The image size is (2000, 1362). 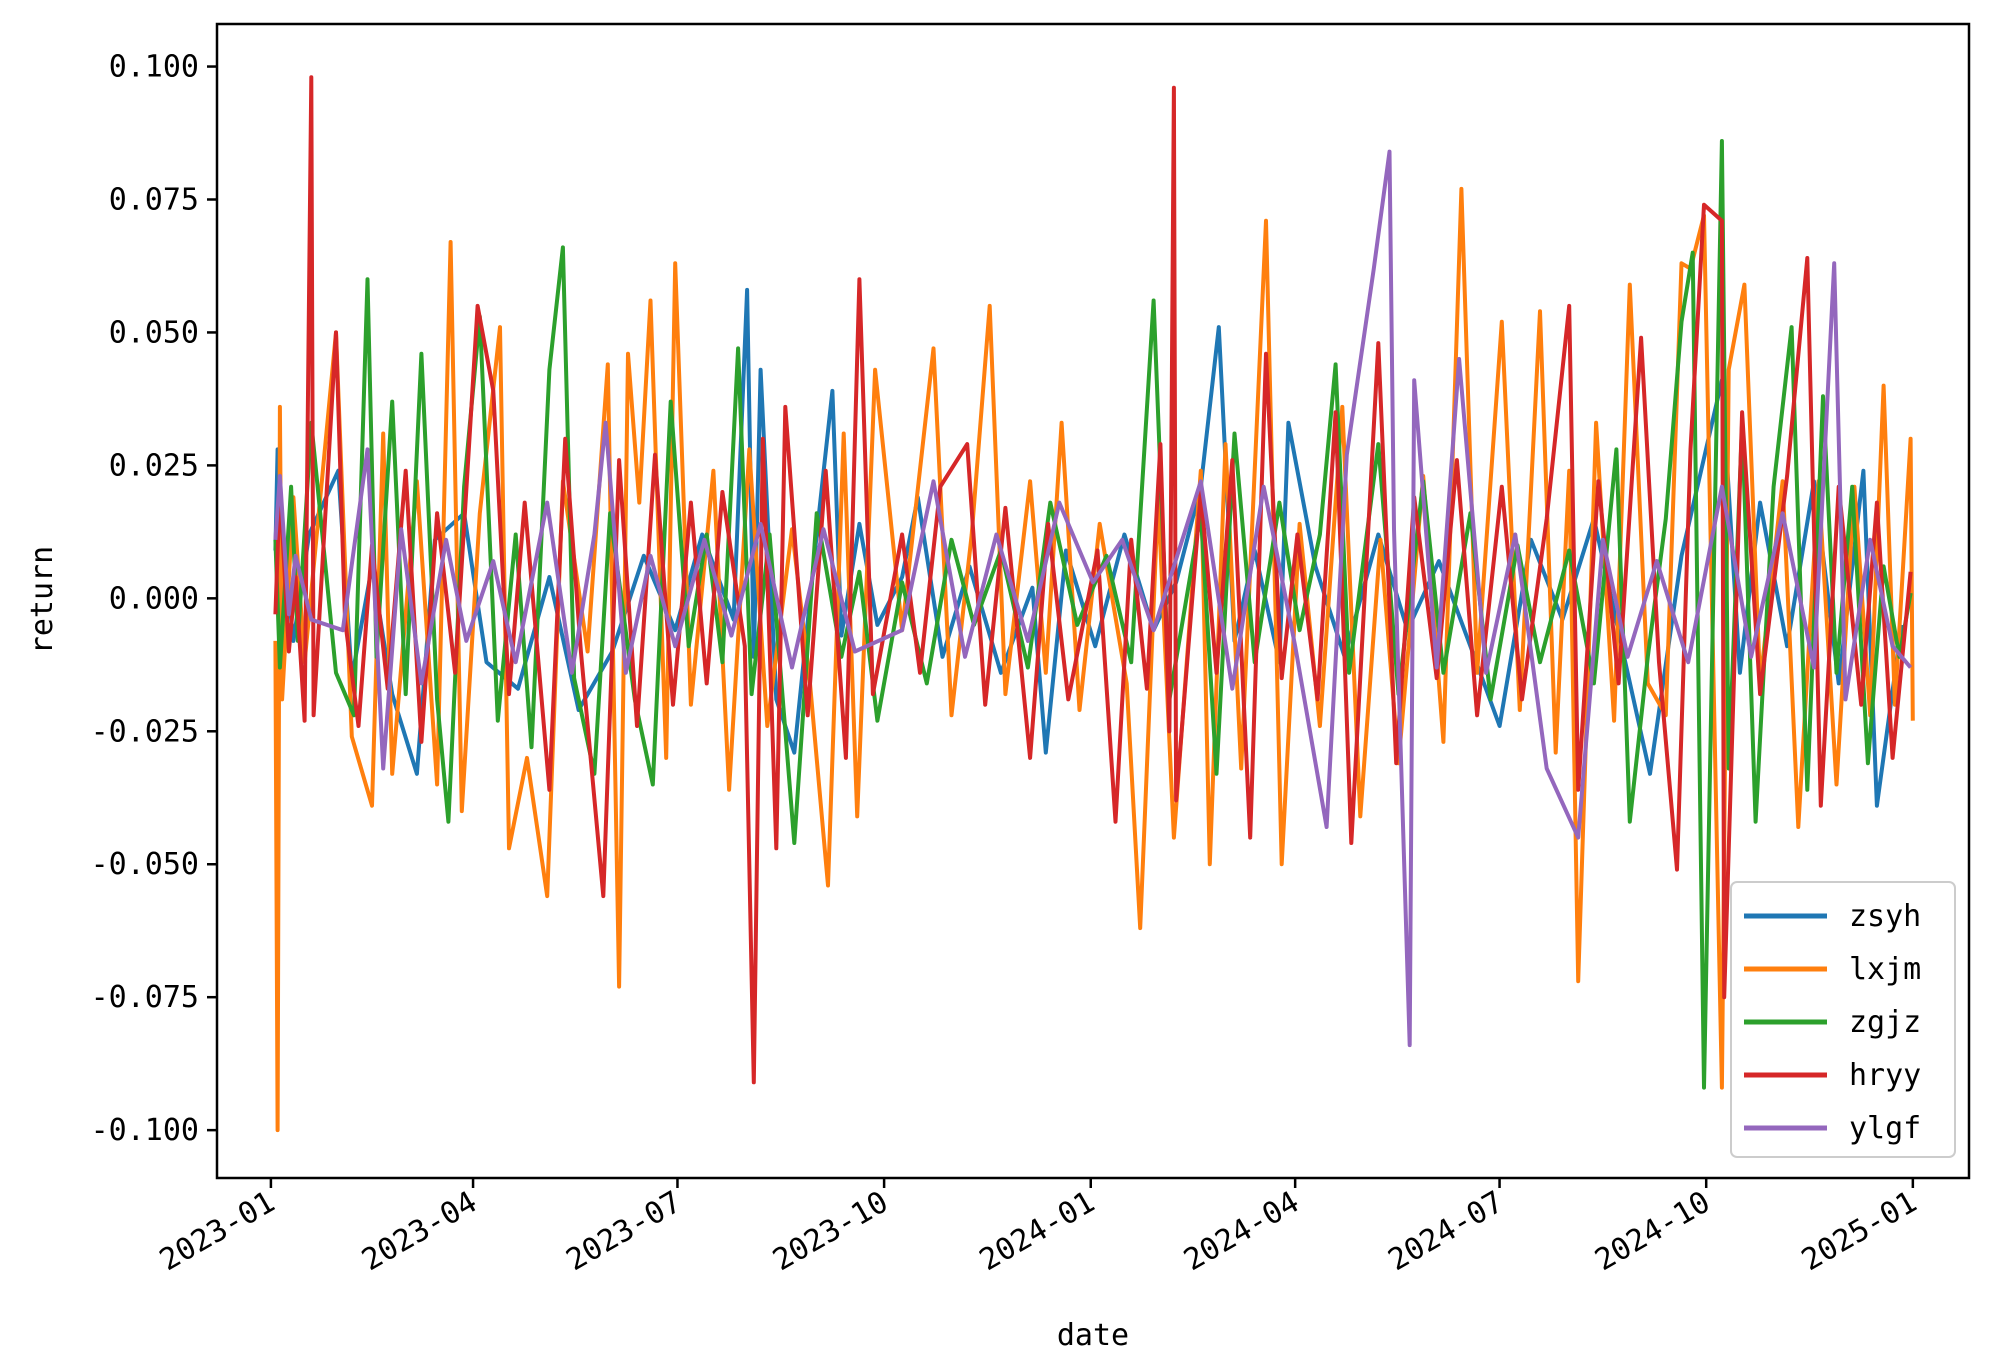 What do you see at coordinates (1885, 969) in the screenshot?
I see `legend-label-lxjm: lxjm` at bounding box center [1885, 969].